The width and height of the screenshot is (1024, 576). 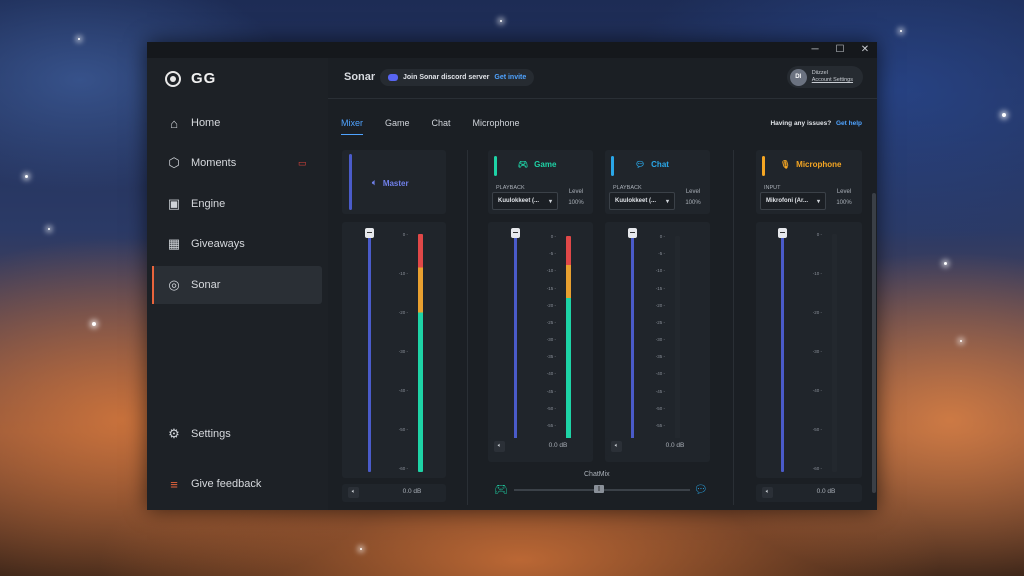 What do you see at coordinates (393, 77) in the screenshot?
I see `discord-icon` at bounding box center [393, 77].